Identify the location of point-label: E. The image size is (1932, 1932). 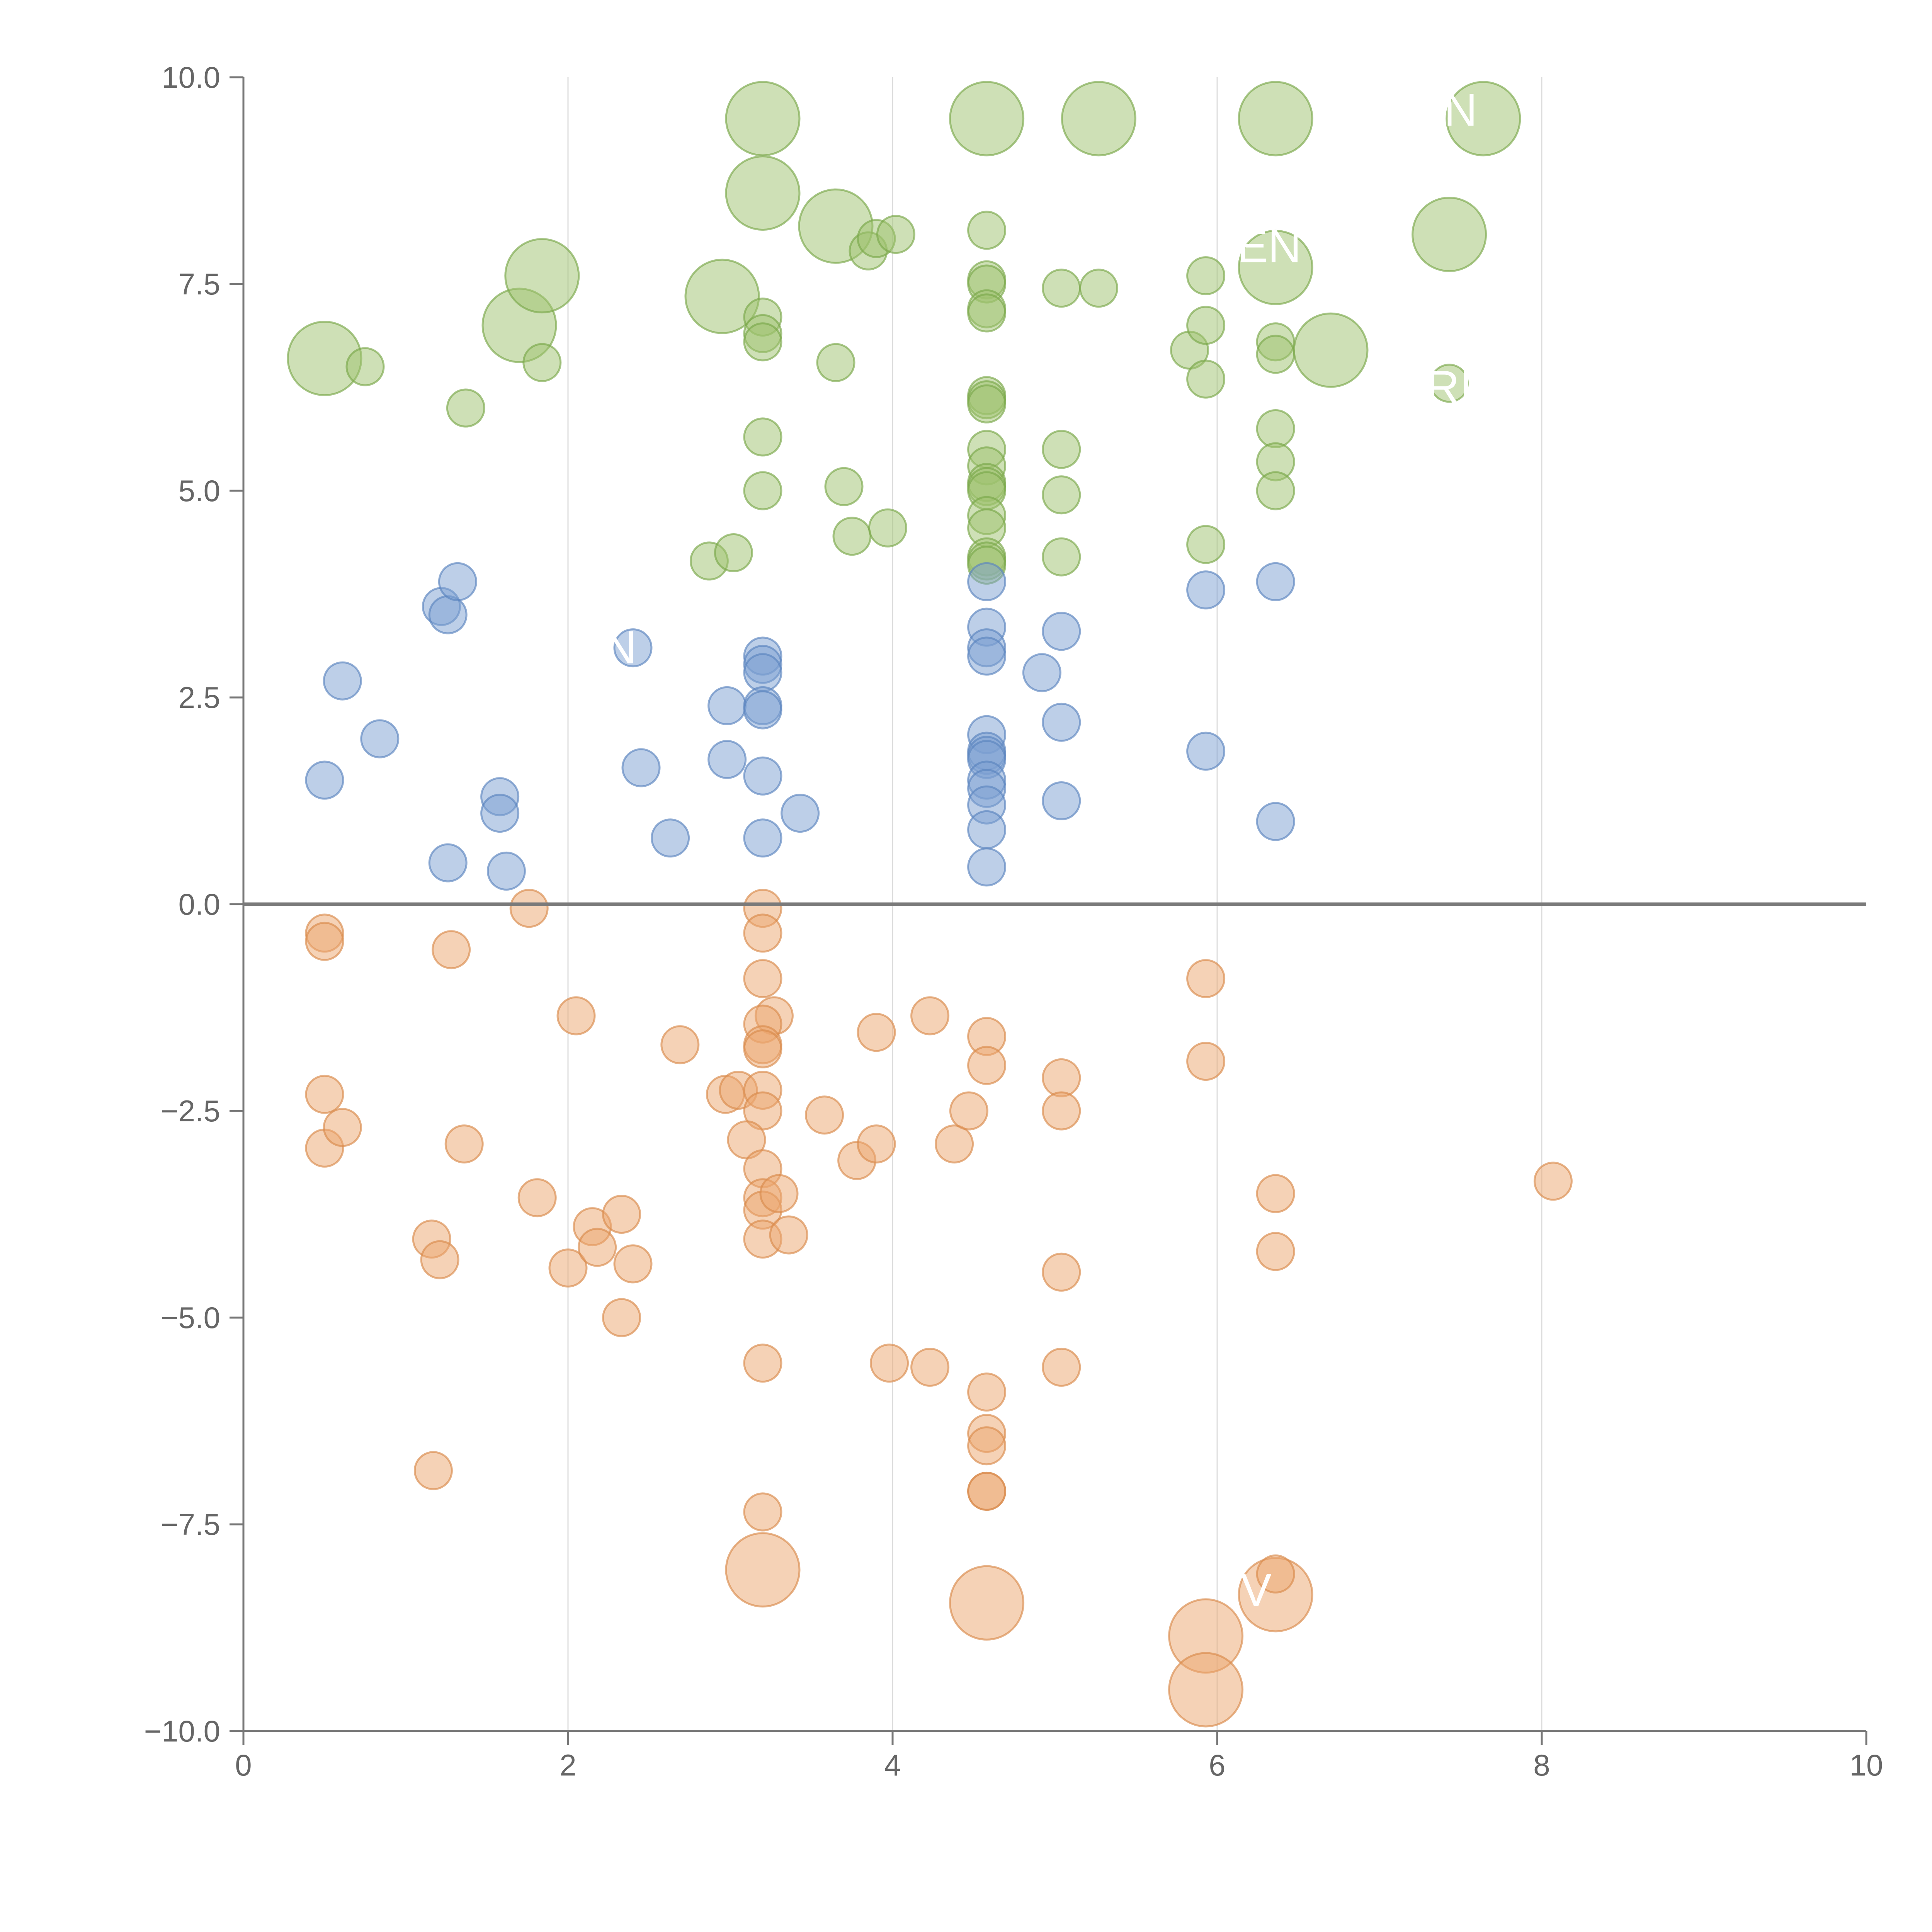
(791, 284).